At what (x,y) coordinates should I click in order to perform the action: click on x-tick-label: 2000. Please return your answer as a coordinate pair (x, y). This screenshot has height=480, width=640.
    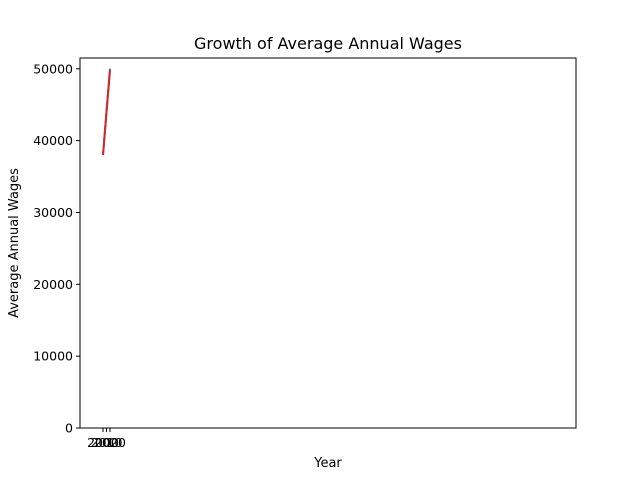
    Looking at the image, I should click on (103, 442).